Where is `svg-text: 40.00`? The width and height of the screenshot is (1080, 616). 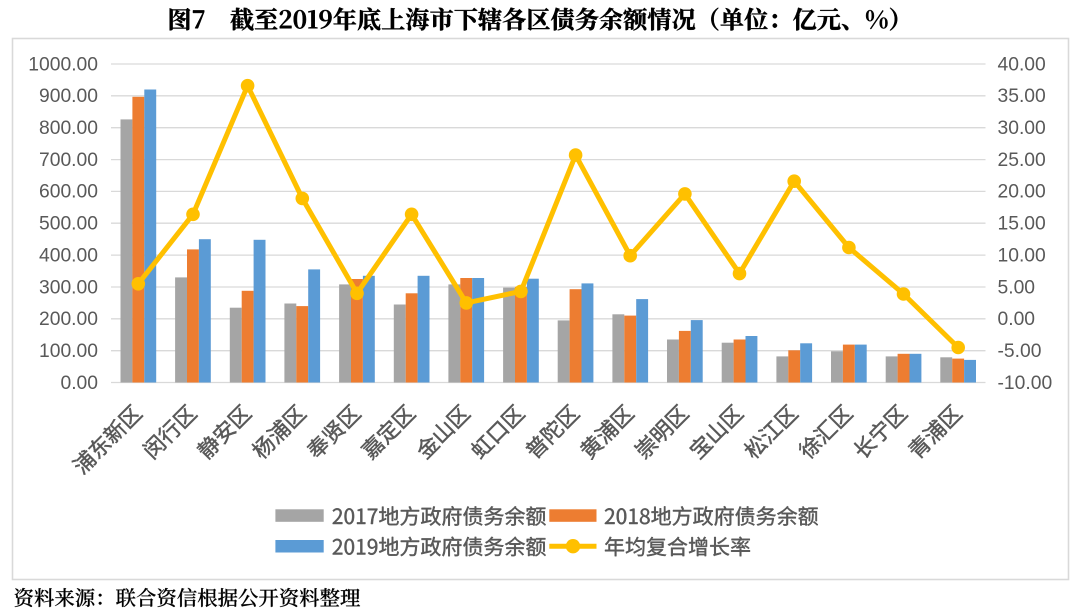
svg-text: 40.00 is located at coordinates (1022, 64).